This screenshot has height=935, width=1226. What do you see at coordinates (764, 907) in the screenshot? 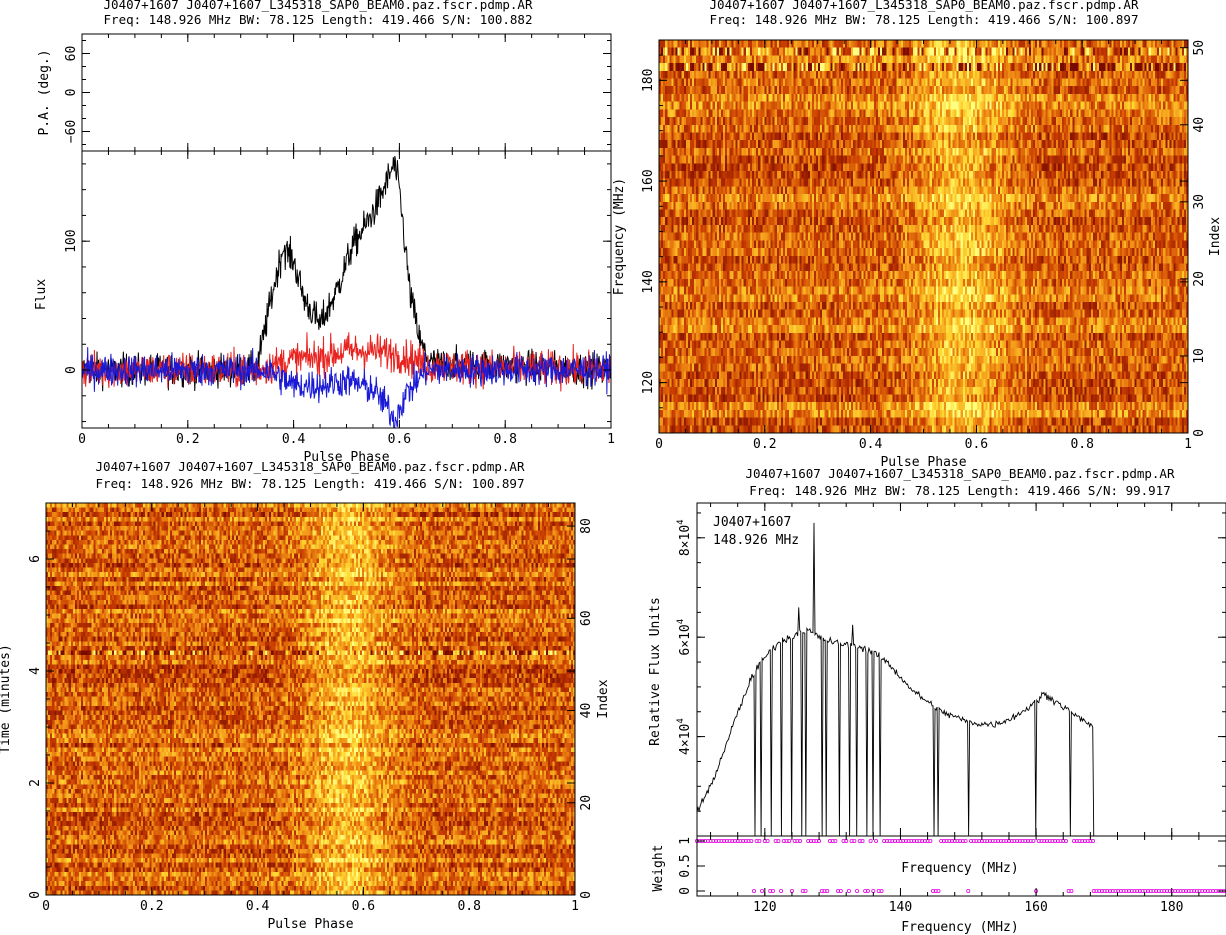
I see `wt-x-tick-label: 120` at bounding box center [764, 907].